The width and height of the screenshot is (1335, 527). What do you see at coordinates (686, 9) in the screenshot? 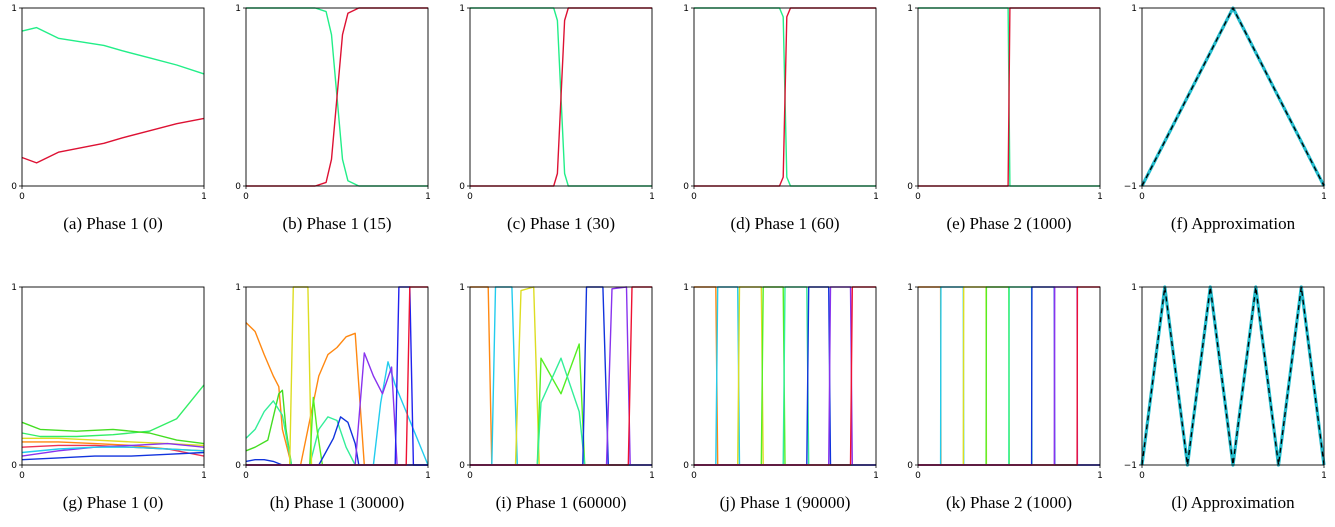
I see `ytick-label-d-1: 1` at bounding box center [686, 9].